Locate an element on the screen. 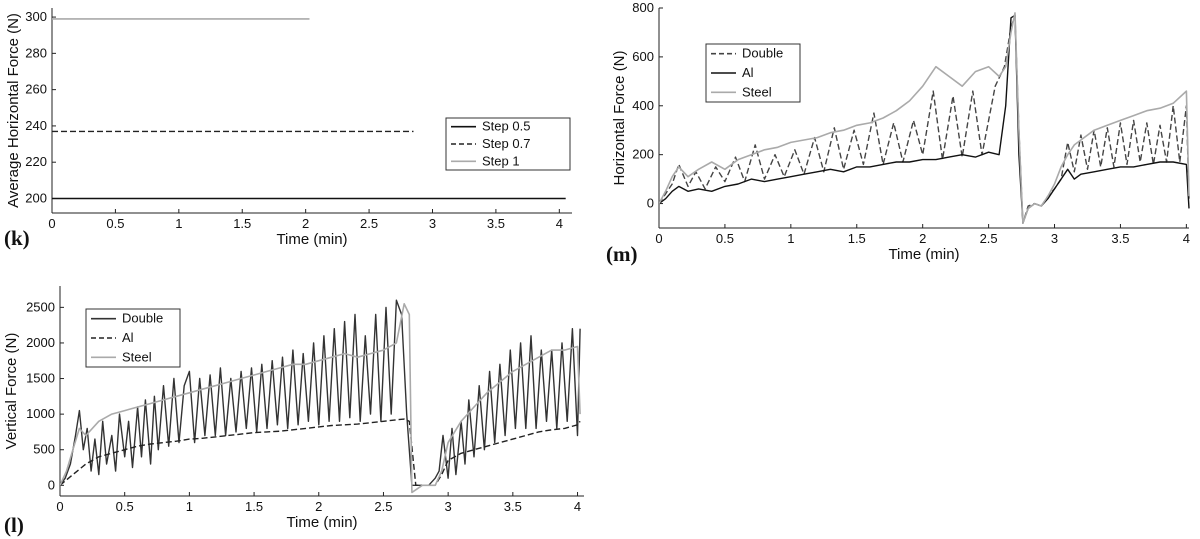 Image resolution: width=1200 pixels, height=539 pixels. series-line-al is located at coordinates (320, 452).